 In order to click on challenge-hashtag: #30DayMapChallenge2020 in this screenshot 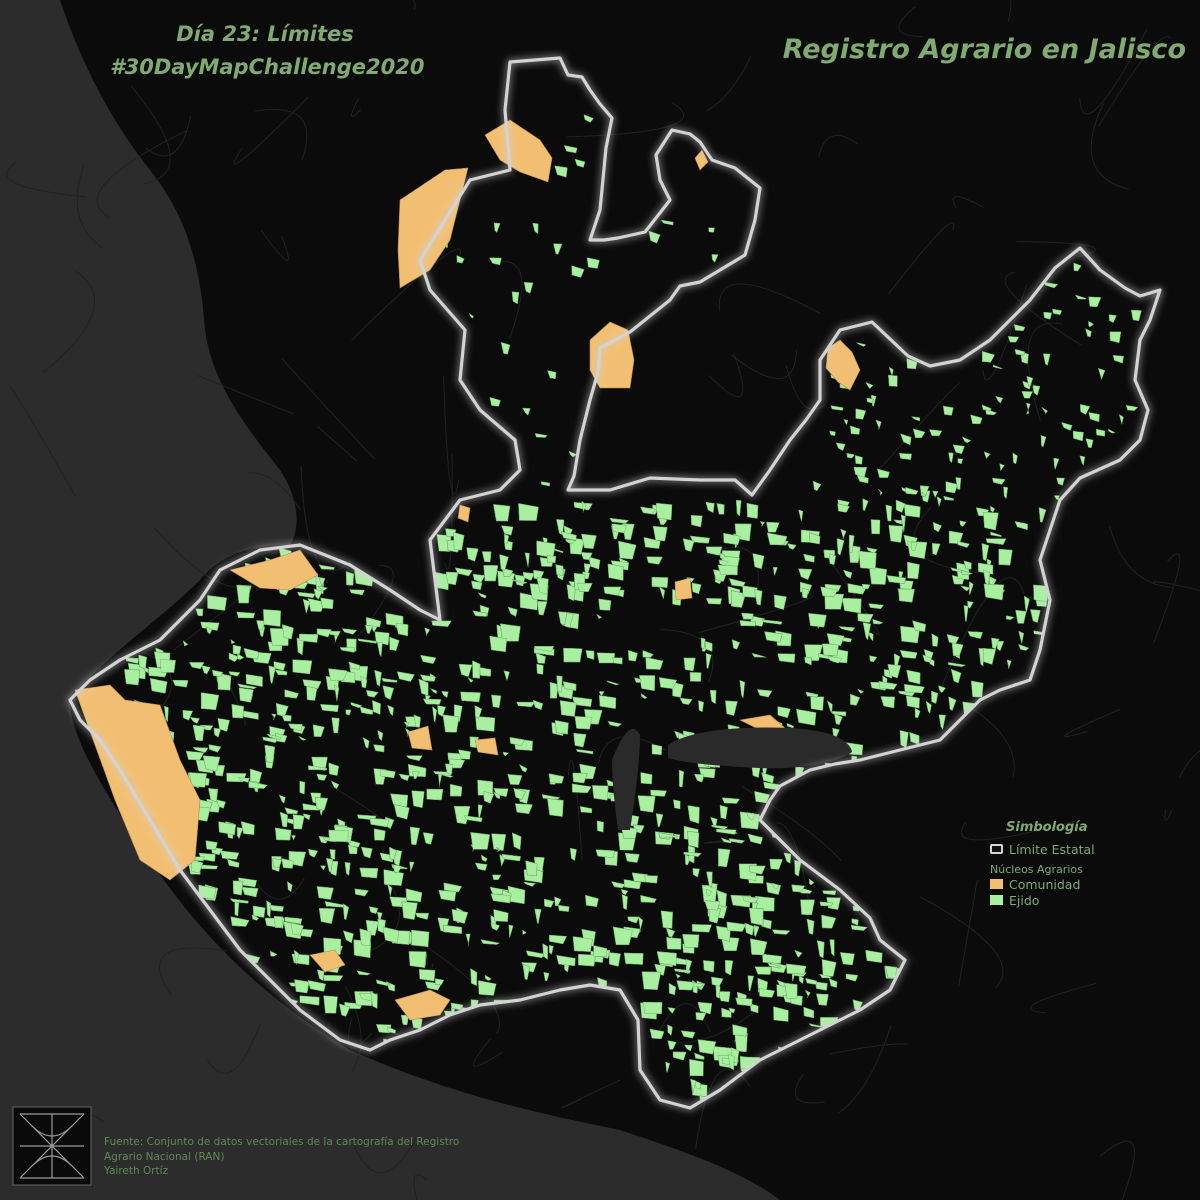, I will do `click(267, 66)`.